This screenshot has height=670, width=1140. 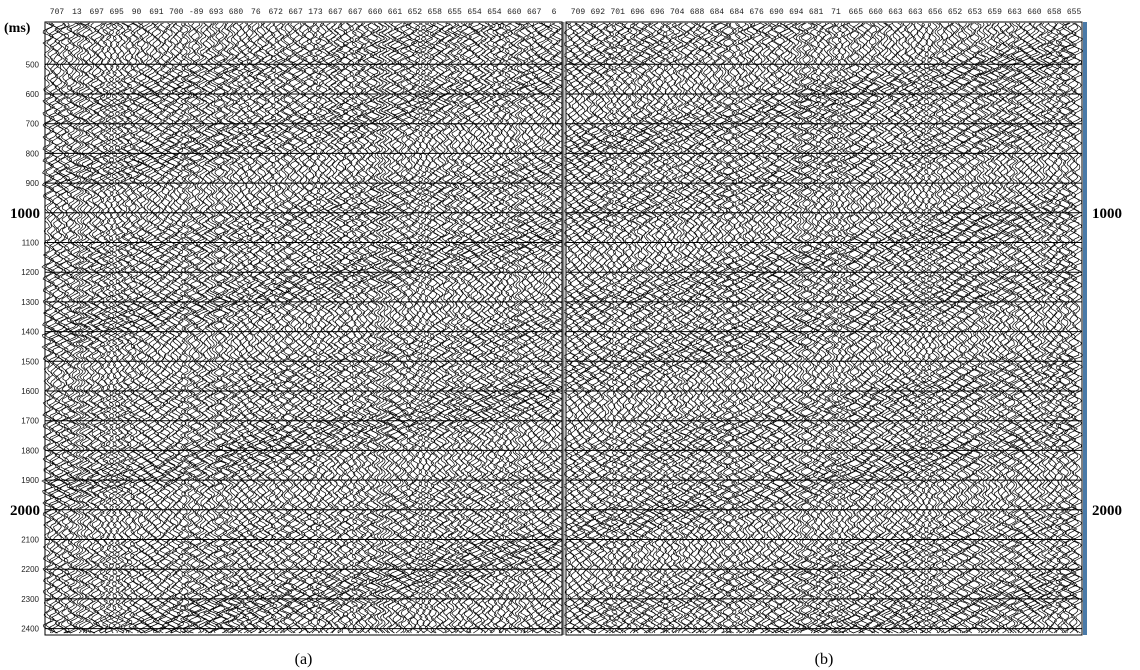 I want to click on unit-label: (ms), so click(x=17, y=28).